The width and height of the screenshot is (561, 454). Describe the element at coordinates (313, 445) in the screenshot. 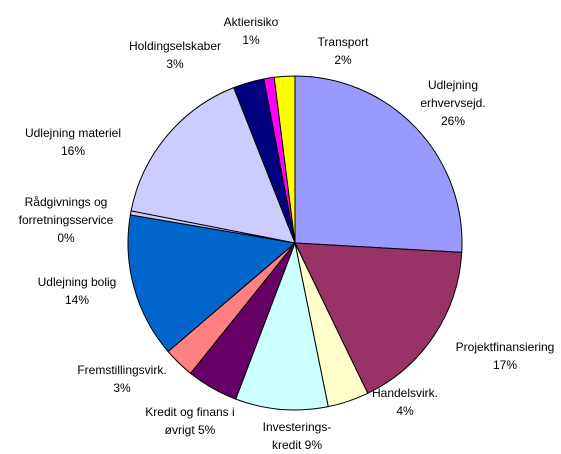

I see `value-label: 9%` at that location.